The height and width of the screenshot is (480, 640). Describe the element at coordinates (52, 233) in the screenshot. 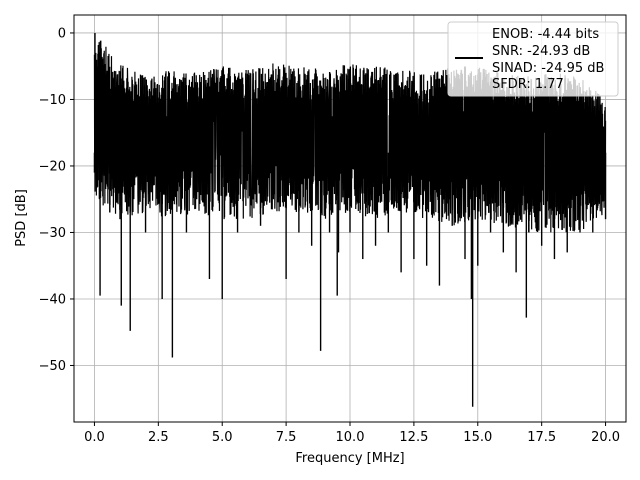

I see `y-tick-label: −30` at that location.